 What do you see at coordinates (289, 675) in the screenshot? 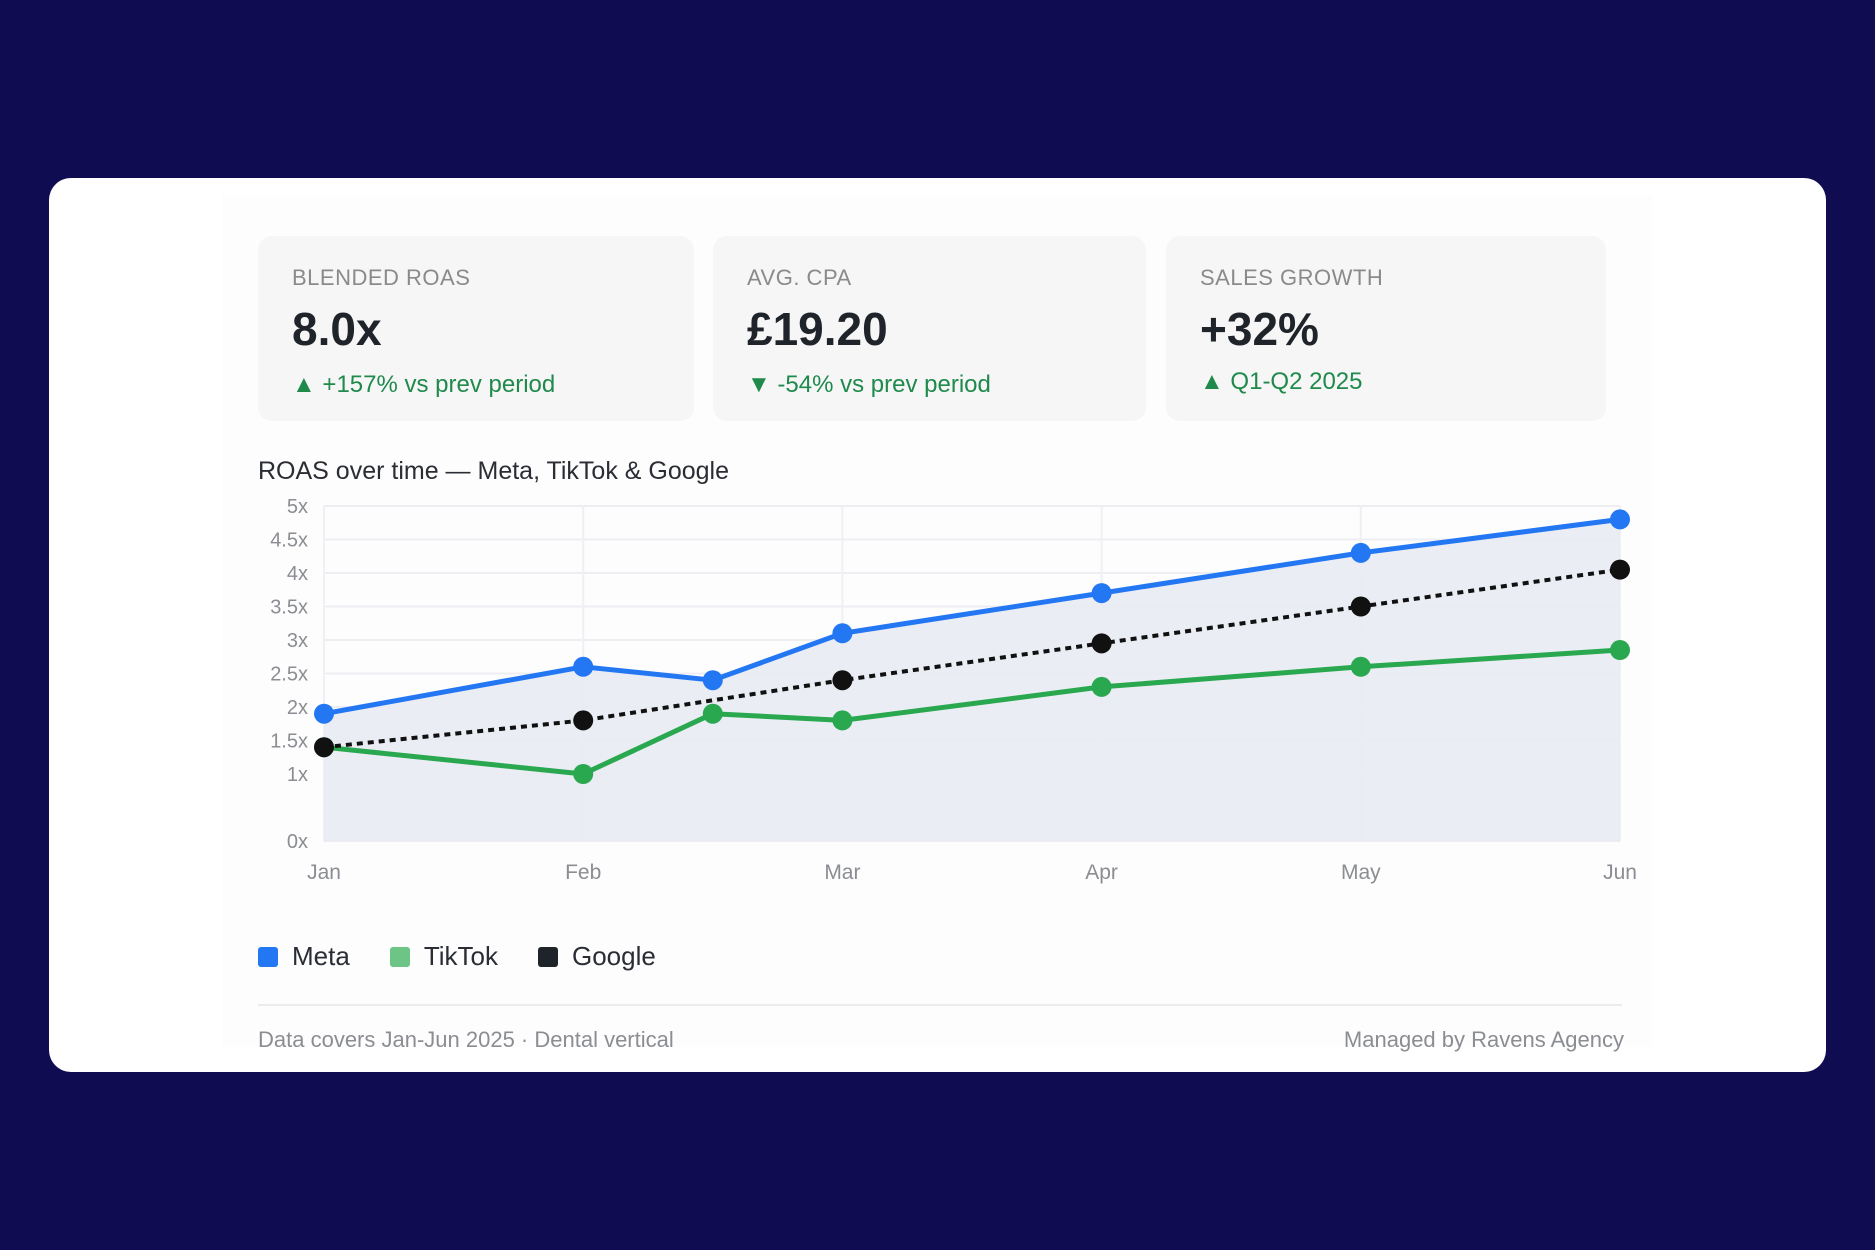
I see `y-tick-label: 2.5x` at bounding box center [289, 675].